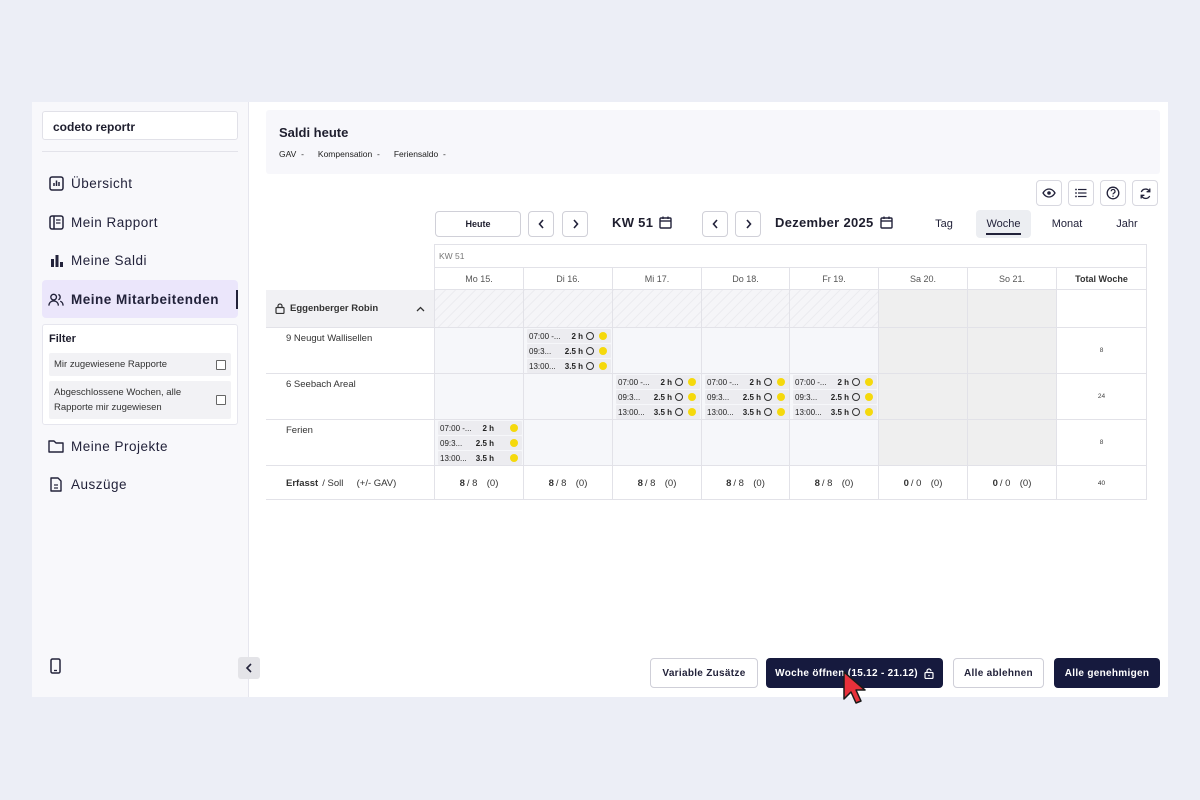  What do you see at coordinates (140, 260) in the screenshot?
I see `nav-meine-saldi: Meine Saldi` at bounding box center [140, 260].